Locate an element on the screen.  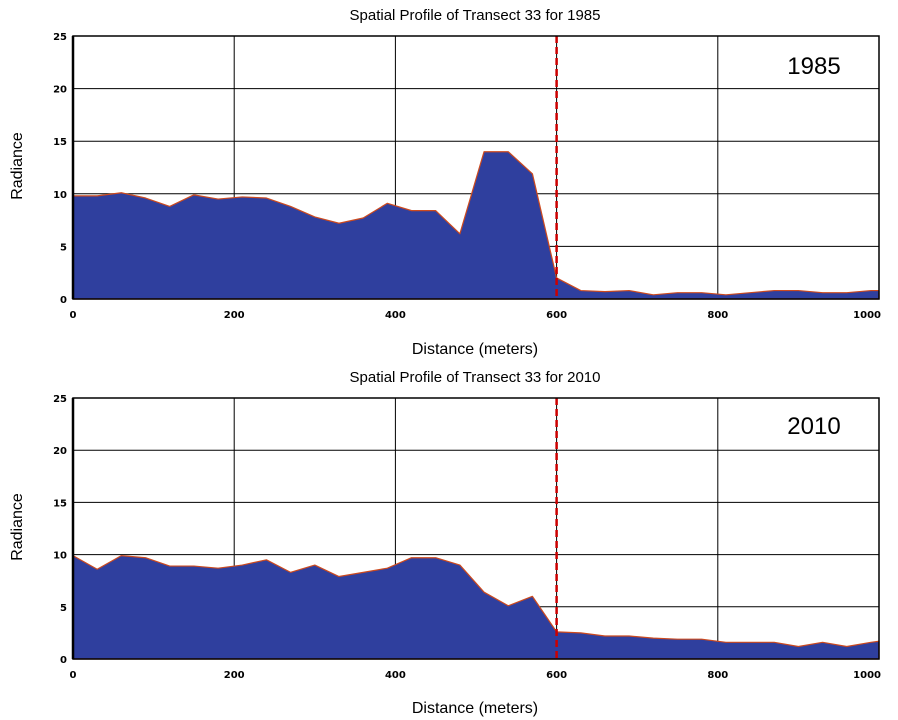
year-annotation: 1985 is located at coordinates (813, 66).